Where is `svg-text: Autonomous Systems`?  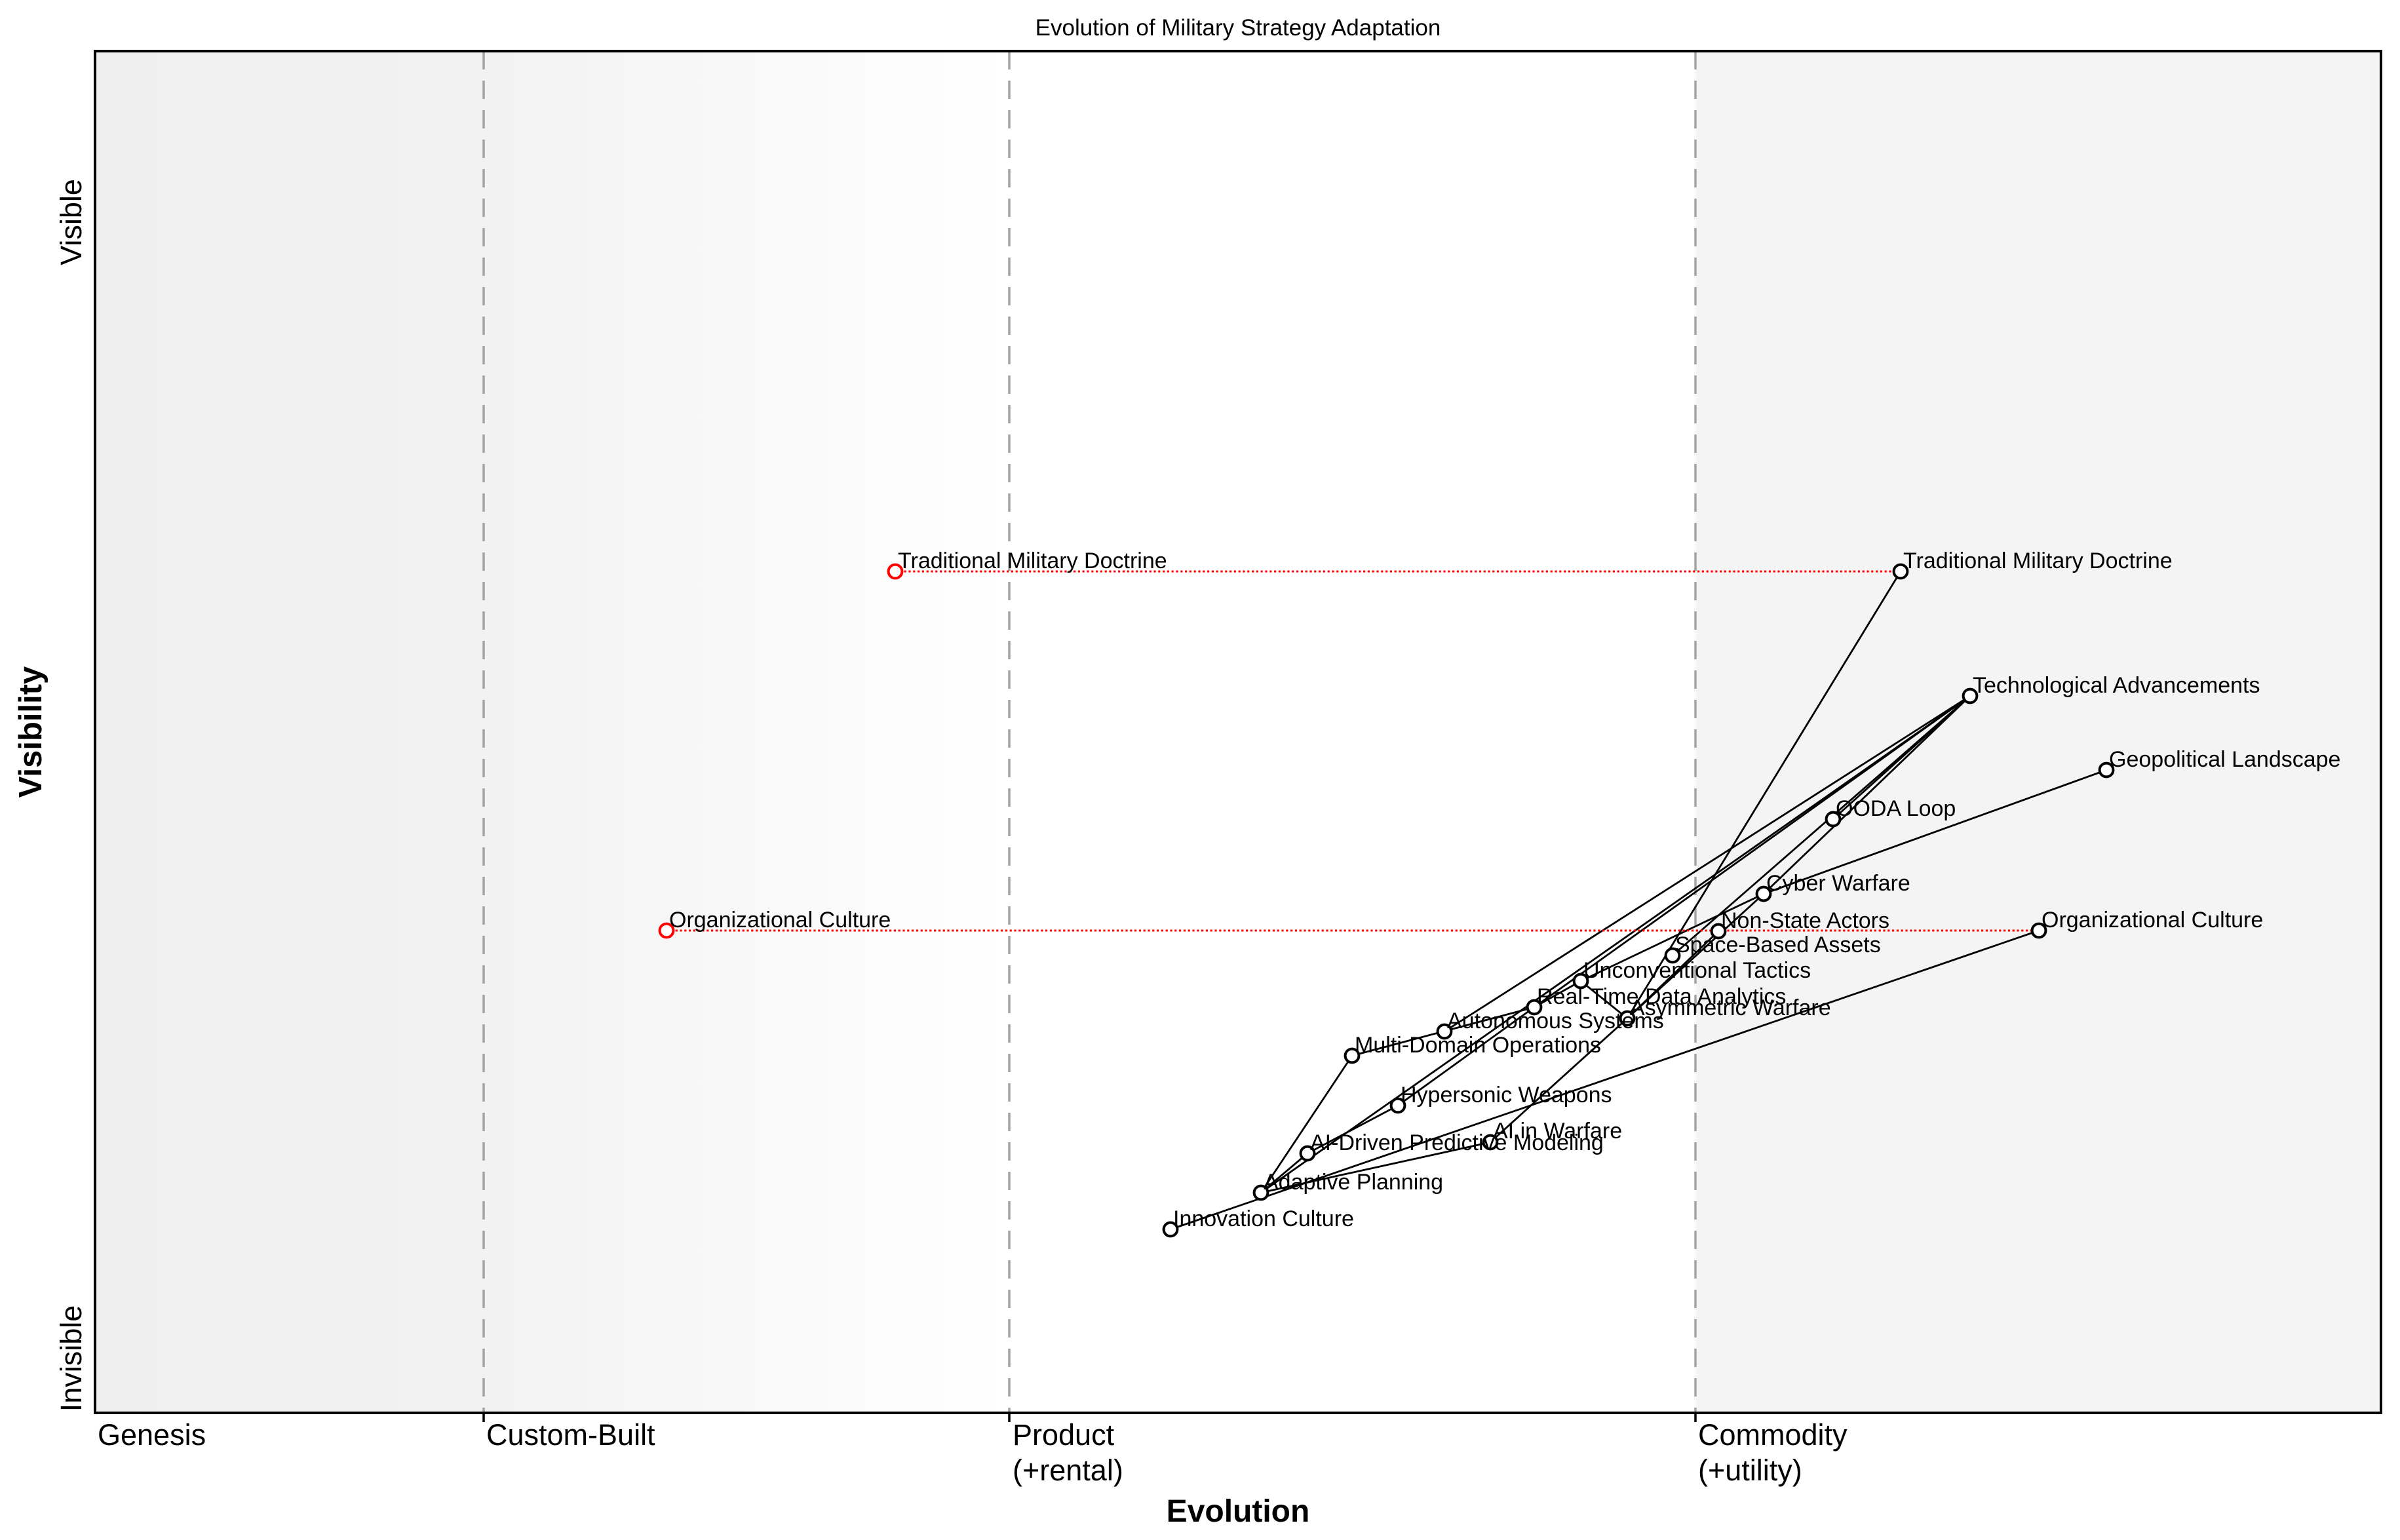
svg-text: Autonomous Systems is located at coordinates (1555, 1021).